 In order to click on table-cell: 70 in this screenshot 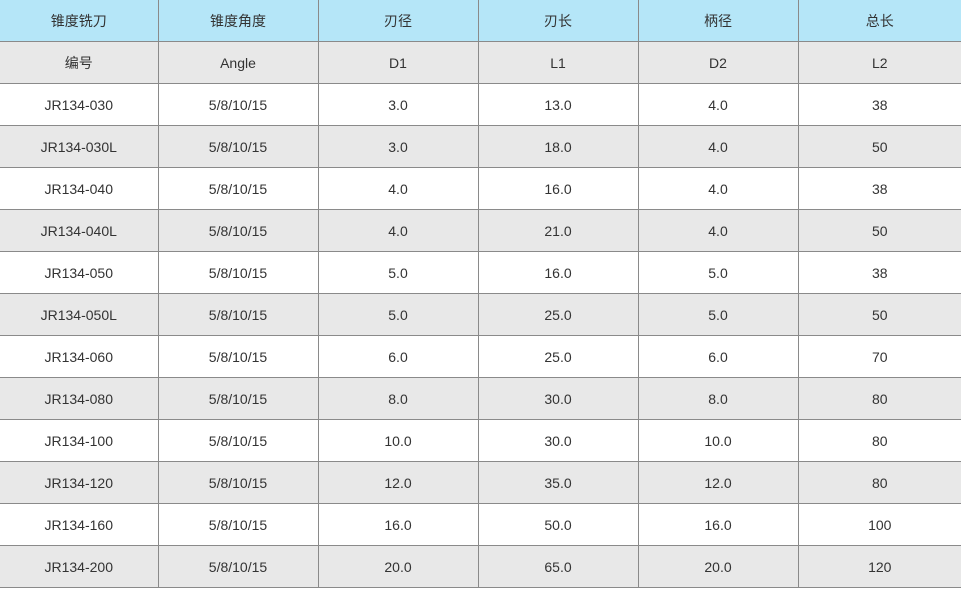, I will do `click(879, 356)`.